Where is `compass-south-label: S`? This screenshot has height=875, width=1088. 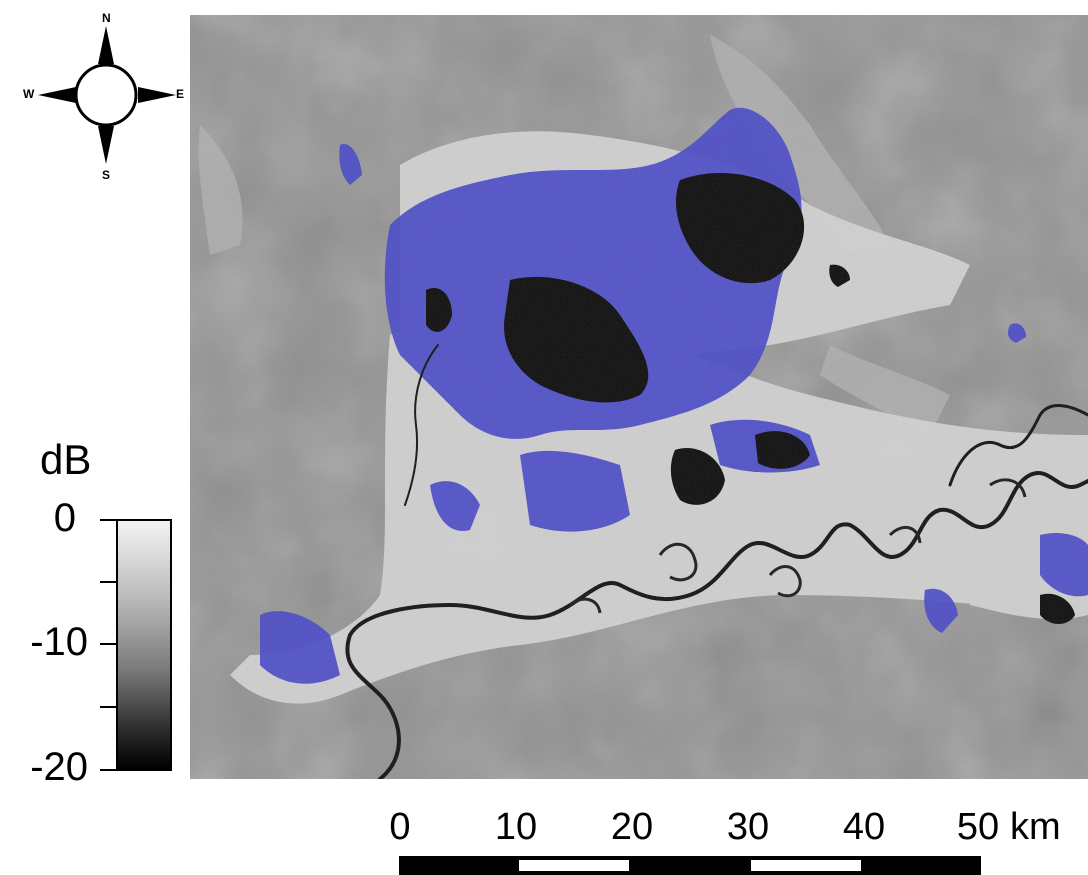
compass-south-label: S is located at coordinates (106, 175).